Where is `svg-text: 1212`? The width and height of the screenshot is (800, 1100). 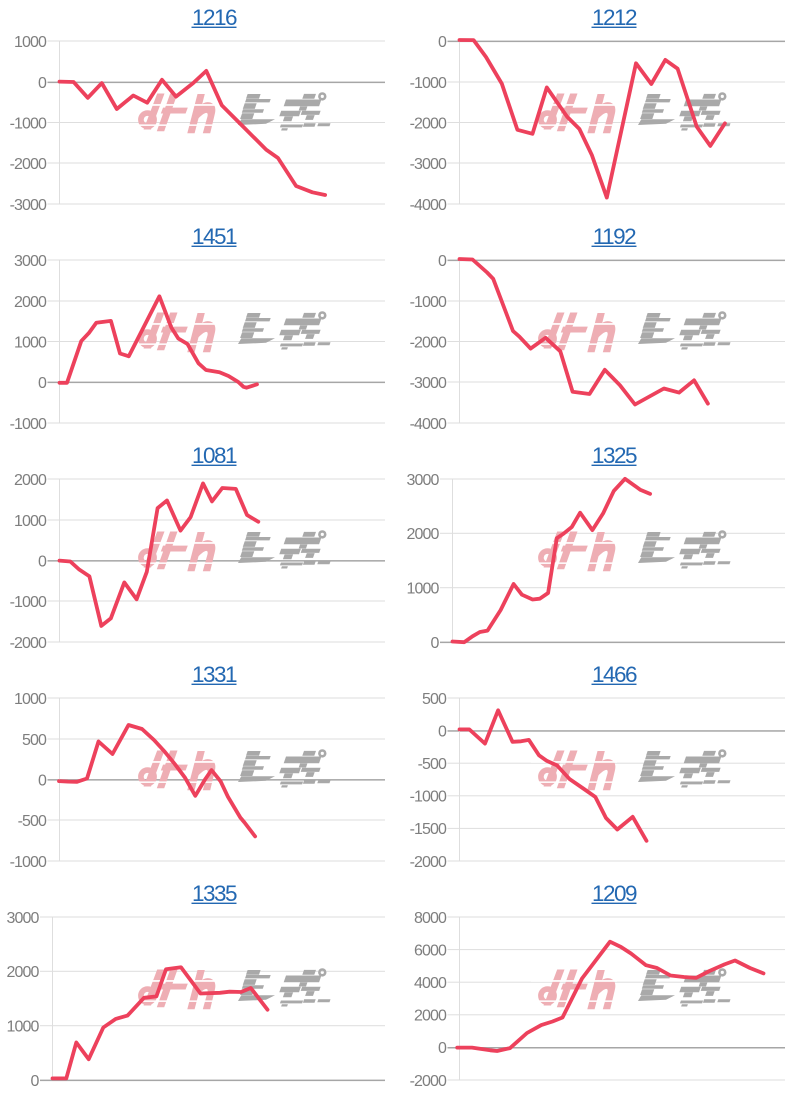
svg-text: 1212 is located at coordinates (614, 17).